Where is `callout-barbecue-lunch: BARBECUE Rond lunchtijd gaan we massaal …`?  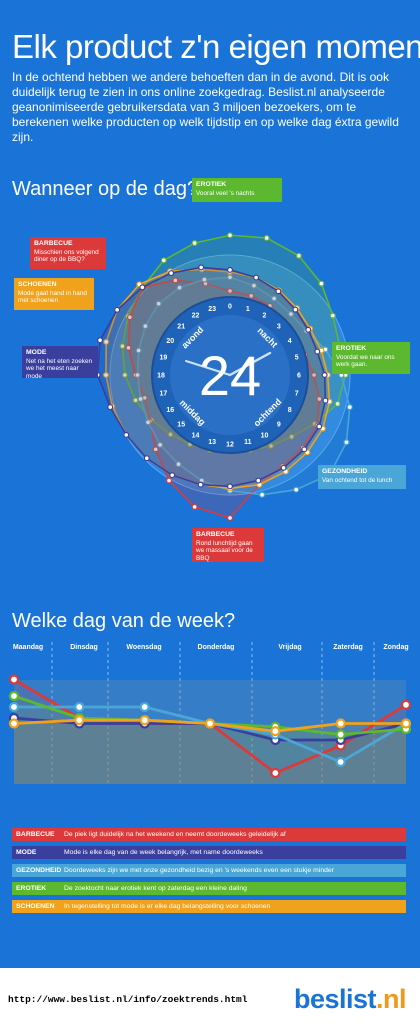 callout-barbecue-lunch: BARBECUE Rond lunchtijd gaan we massaal … is located at coordinates (228, 545).